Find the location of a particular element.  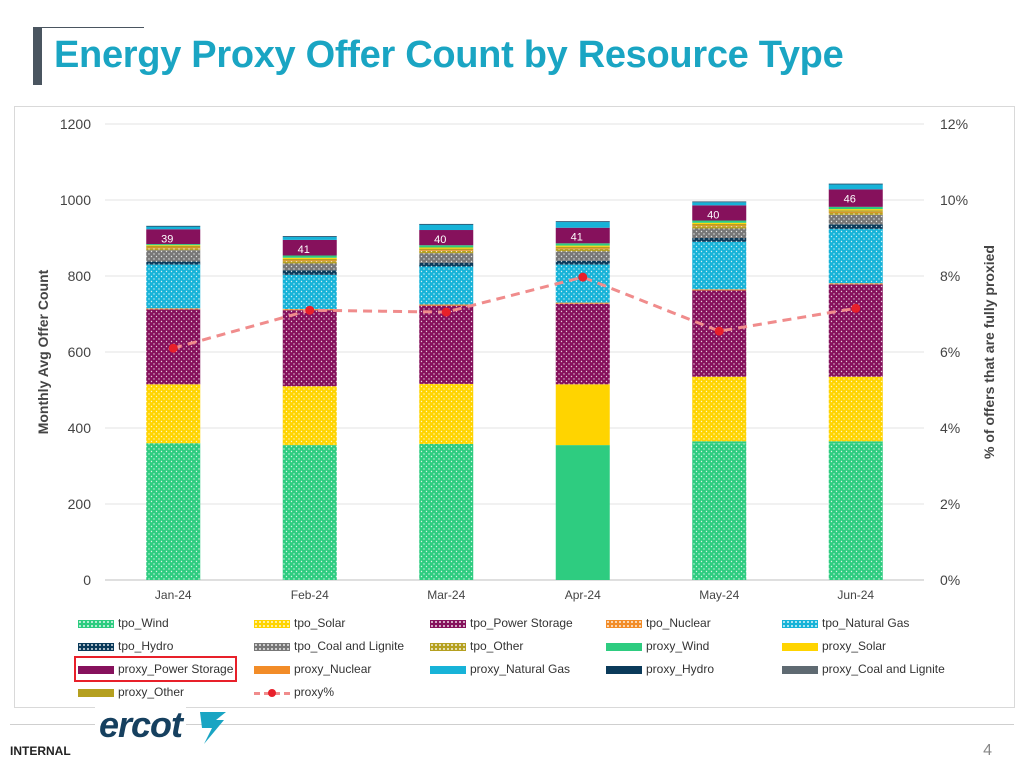

legend-label: tpo_Solar is located at coordinates (320, 623).